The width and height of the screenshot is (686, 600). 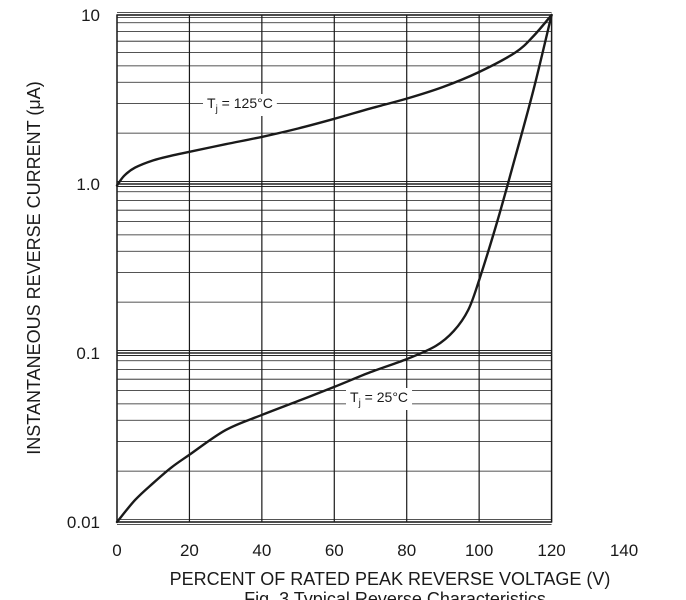 What do you see at coordinates (375, 550) in the screenshot?
I see `x-tick-labels: 0 20 40 60 80 100 120 140` at bounding box center [375, 550].